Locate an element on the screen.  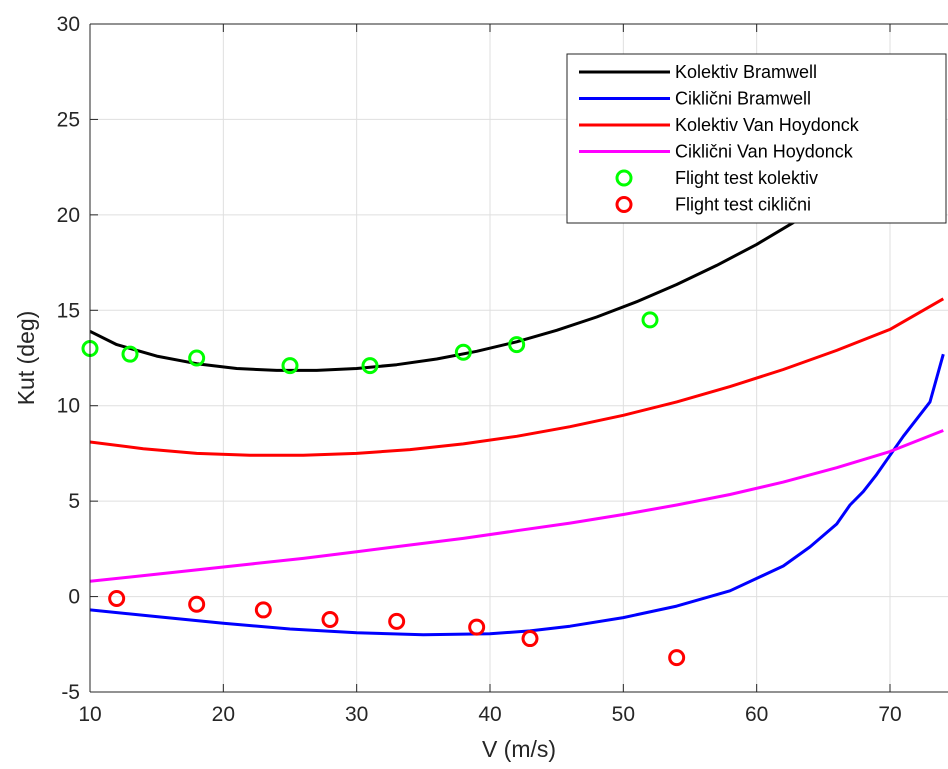
legend-entry-label: Kolektiv Van Hoydonck is located at coordinates (767, 125).